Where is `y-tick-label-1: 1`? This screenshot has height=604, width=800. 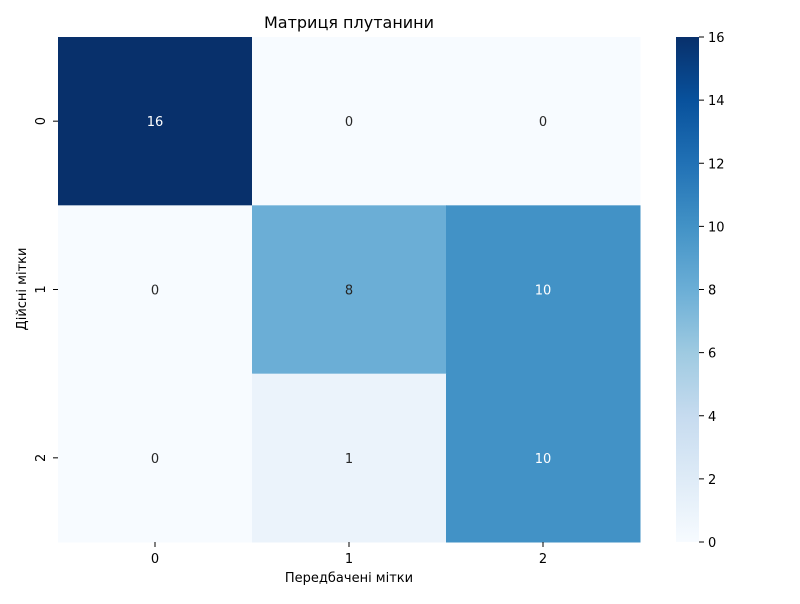 y-tick-label-1: 1 is located at coordinates (41, 289).